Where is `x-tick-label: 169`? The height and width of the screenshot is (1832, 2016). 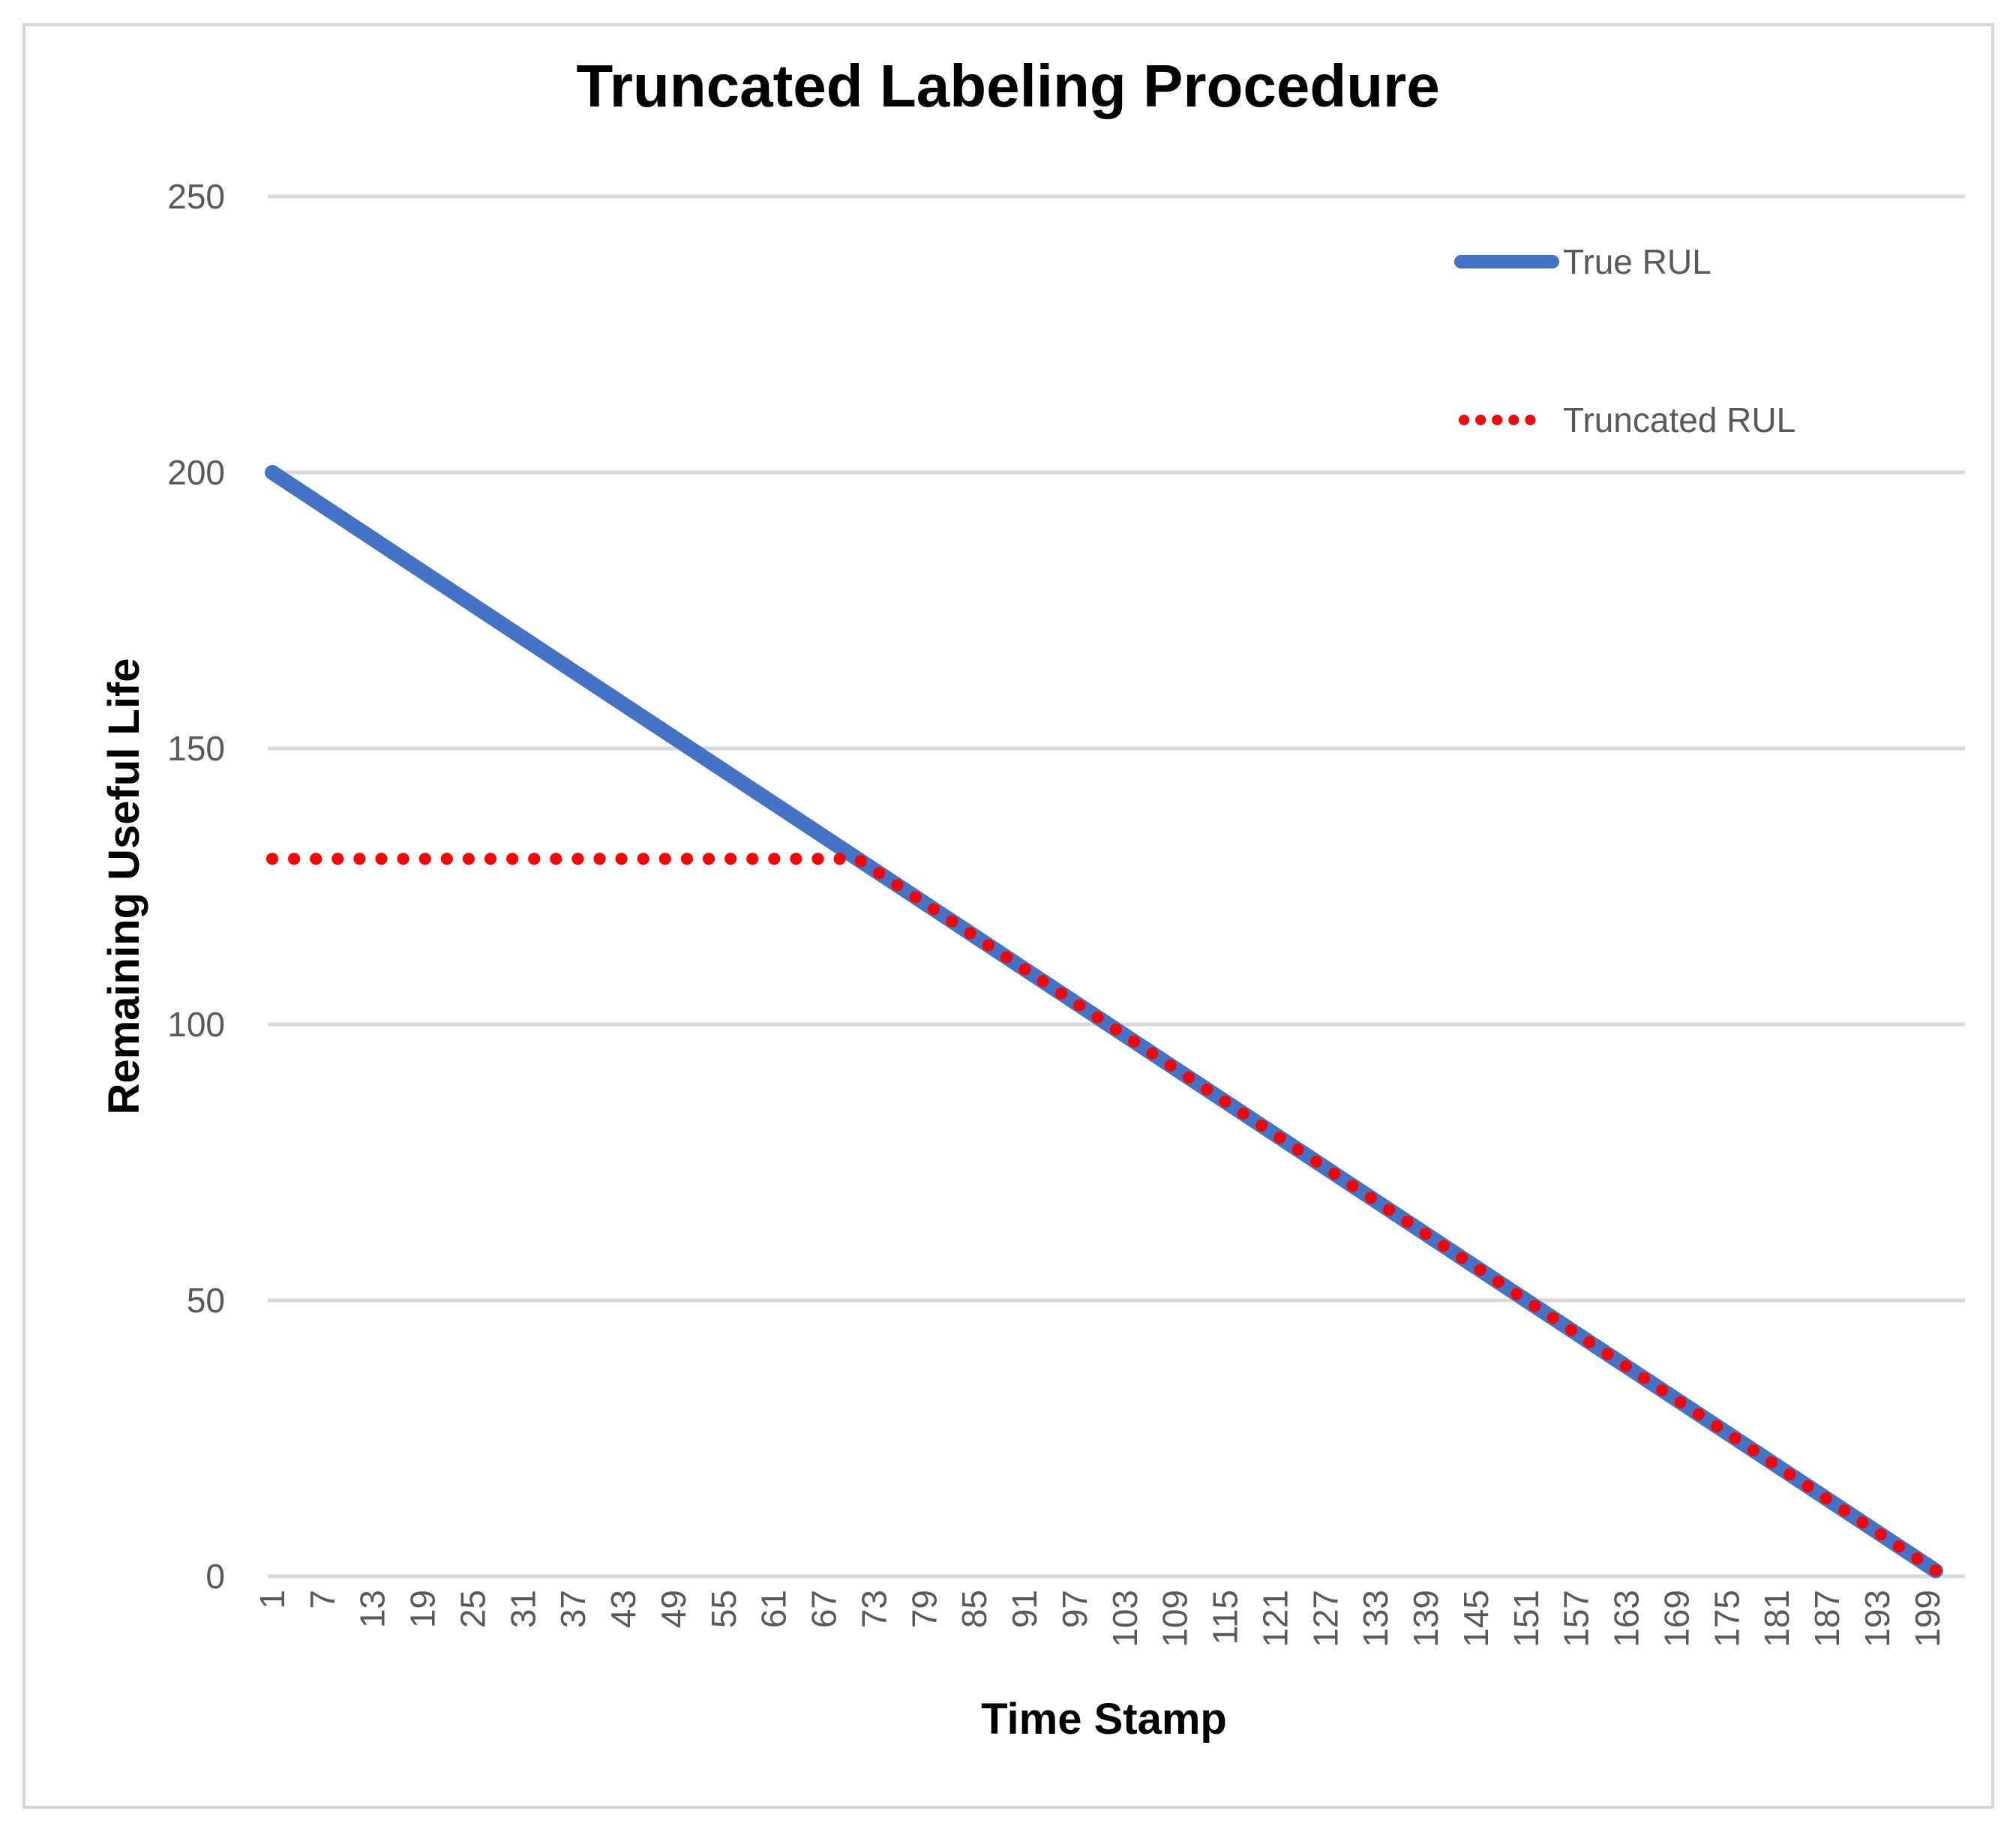
x-tick-label: 169 is located at coordinates (1676, 1619).